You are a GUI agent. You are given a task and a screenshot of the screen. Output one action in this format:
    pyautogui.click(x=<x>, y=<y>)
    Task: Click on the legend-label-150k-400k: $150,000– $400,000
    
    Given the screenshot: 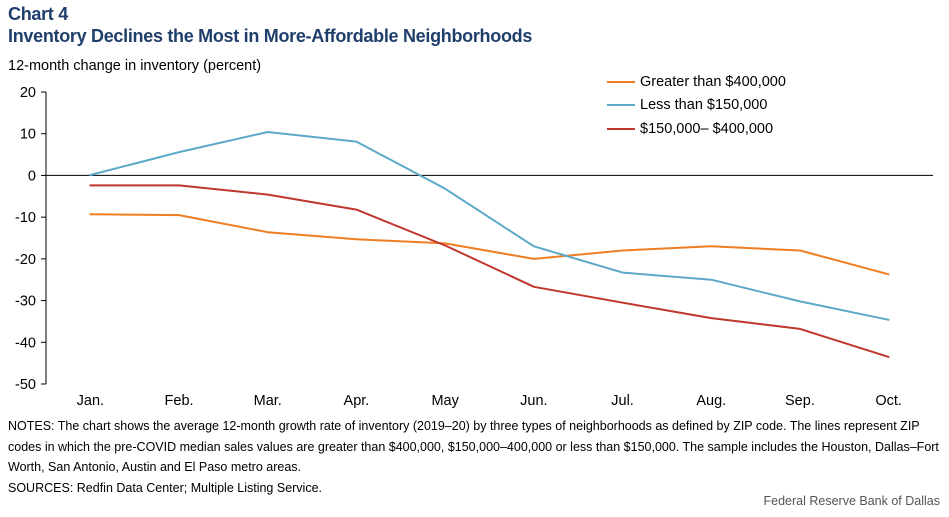 What is the action you would take?
    pyautogui.click(x=707, y=128)
    